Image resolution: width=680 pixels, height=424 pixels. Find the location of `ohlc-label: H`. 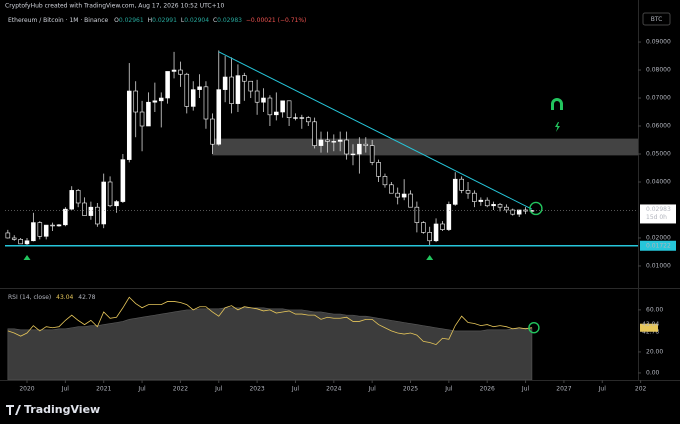

ohlc-label: H is located at coordinates (150, 20).